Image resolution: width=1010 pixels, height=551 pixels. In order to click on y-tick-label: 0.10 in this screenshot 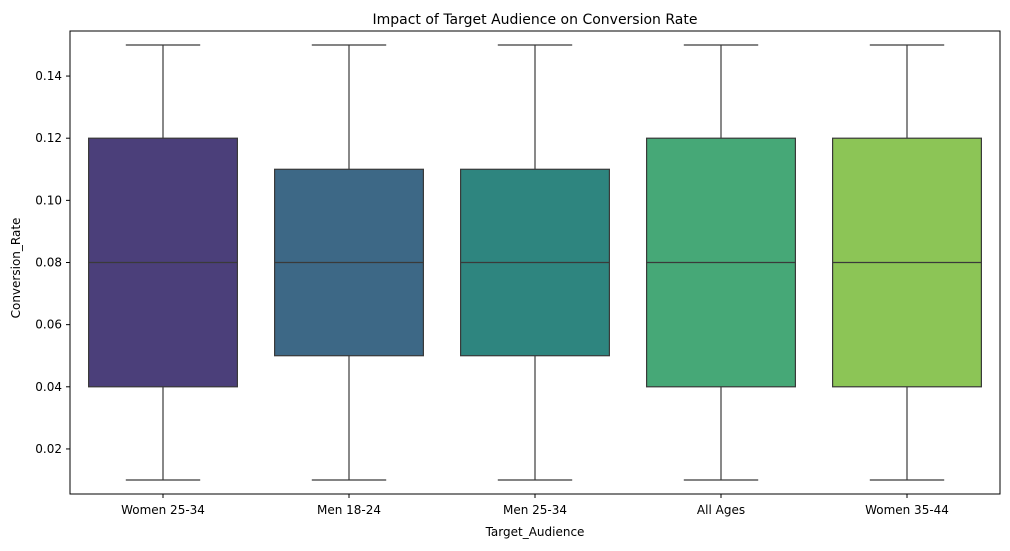, I will do `click(48, 200)`.